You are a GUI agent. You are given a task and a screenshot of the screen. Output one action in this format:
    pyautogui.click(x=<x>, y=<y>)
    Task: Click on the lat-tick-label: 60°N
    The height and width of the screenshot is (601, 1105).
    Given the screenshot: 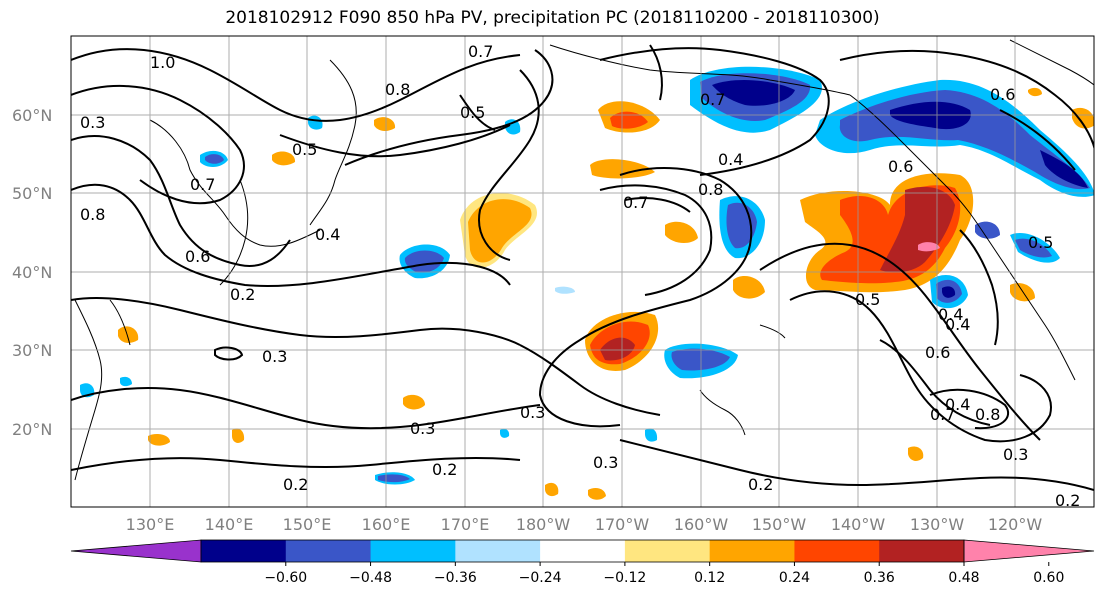 What is the action you would take?
    pyautogui.click(x=32, y=115)
    